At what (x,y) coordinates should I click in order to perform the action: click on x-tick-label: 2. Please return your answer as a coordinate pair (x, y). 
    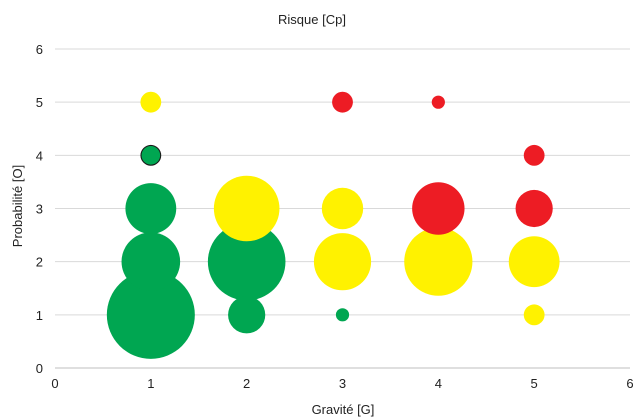
    Looking at the image, I should click on (246, 383).